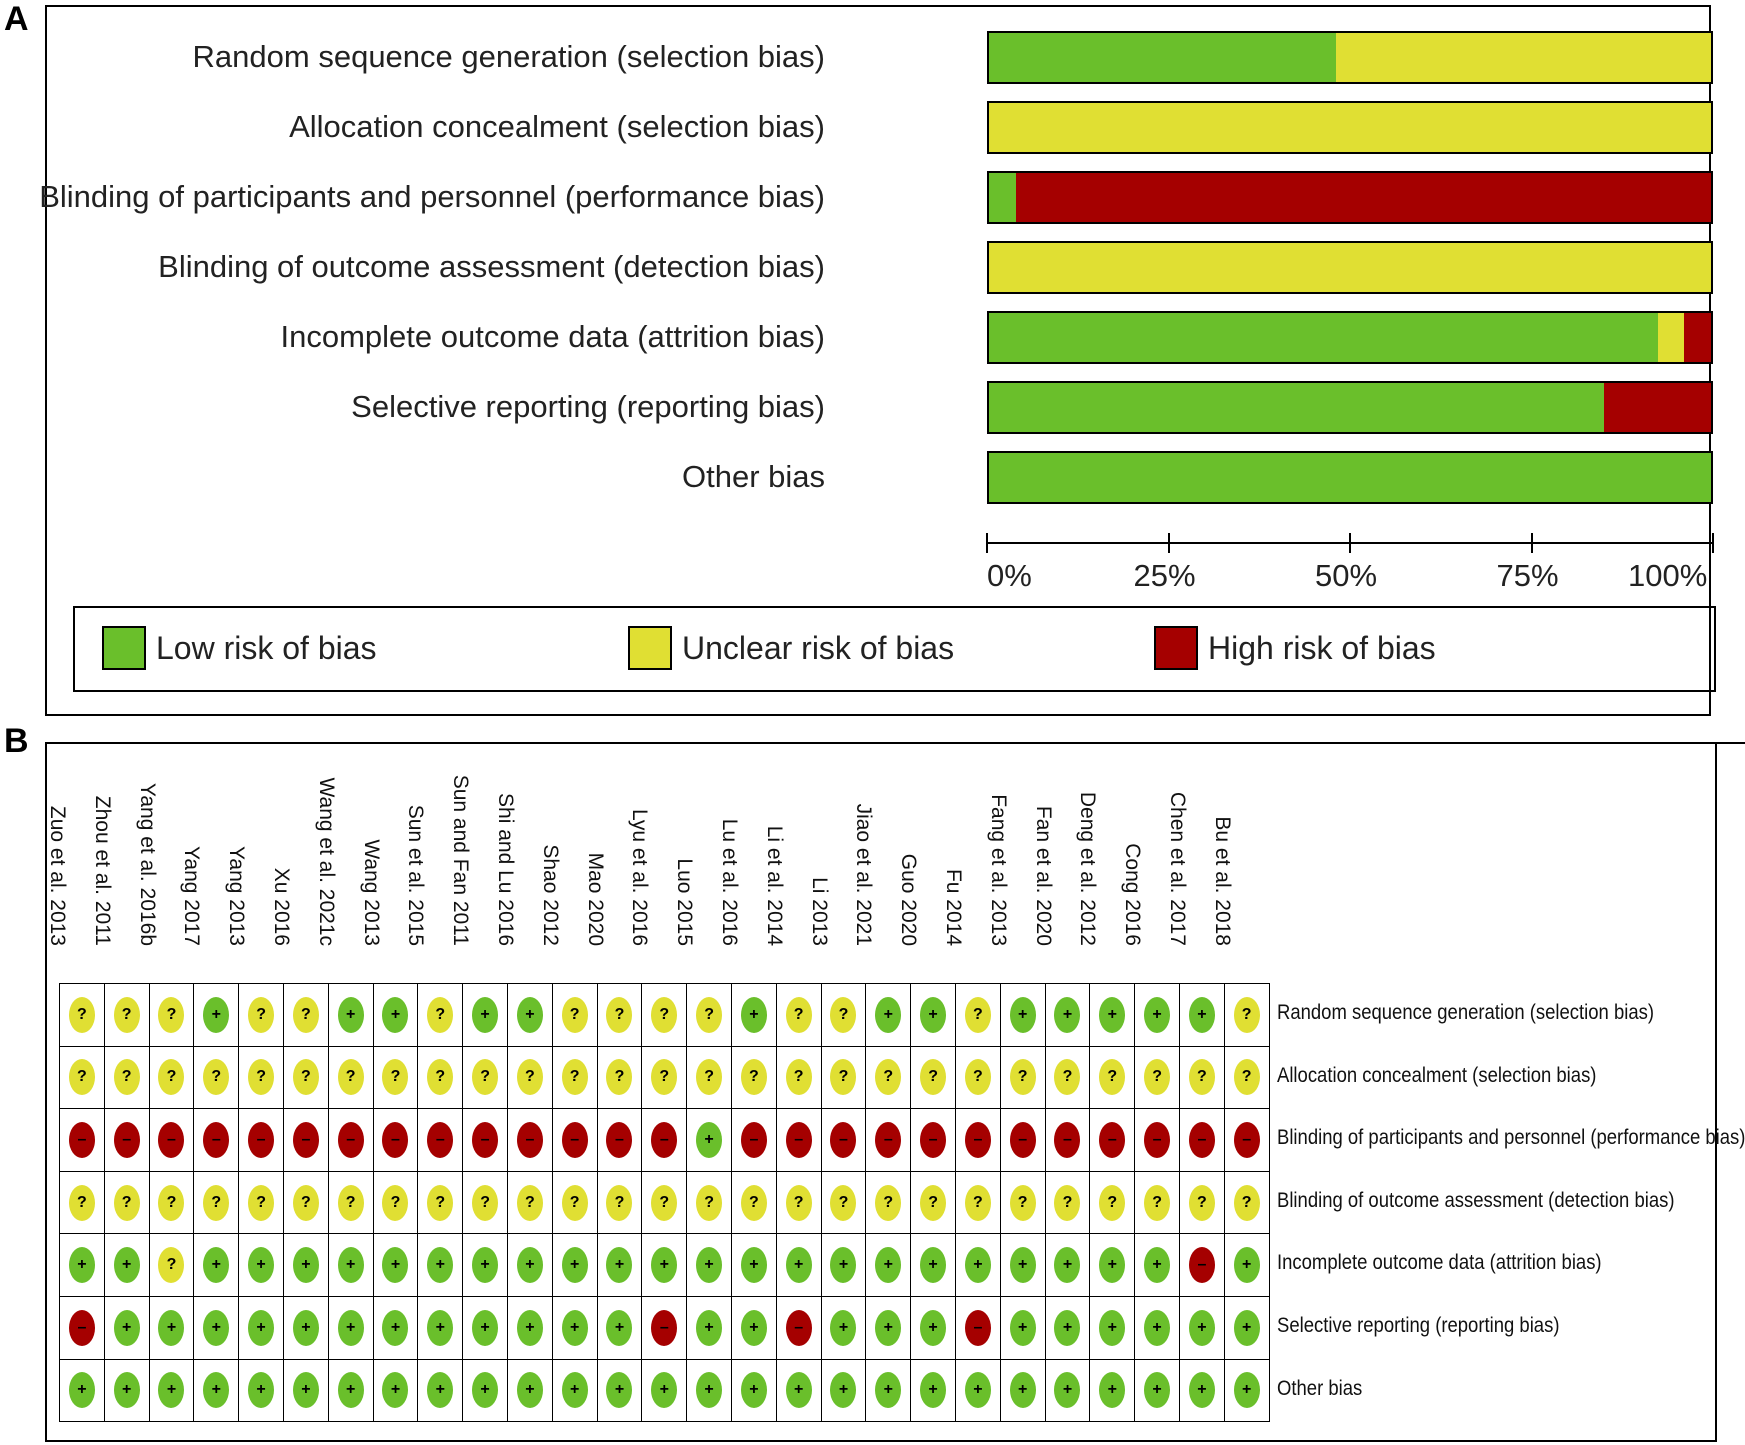 Image resolution: width=1745 pixels, height=1445 pixels. Describe the element at coordinates (1222, 881) in the screenshot. I see `study-name: Bu et al. 2018` at that location.